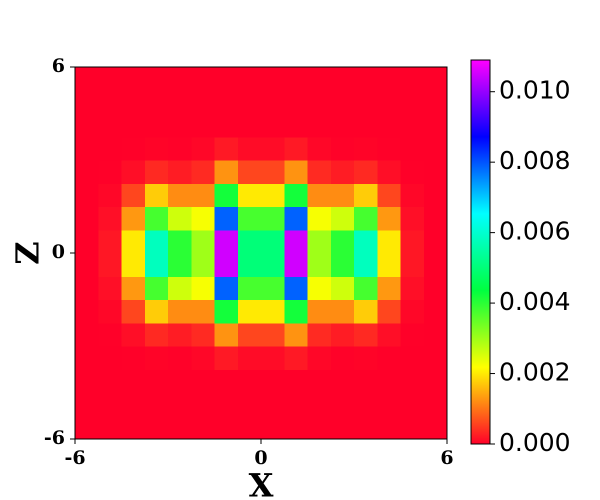  Describe the element at coordinates (535, 90) in the screenshot. I see `colorbar-tick-label: 0.010` at that location.